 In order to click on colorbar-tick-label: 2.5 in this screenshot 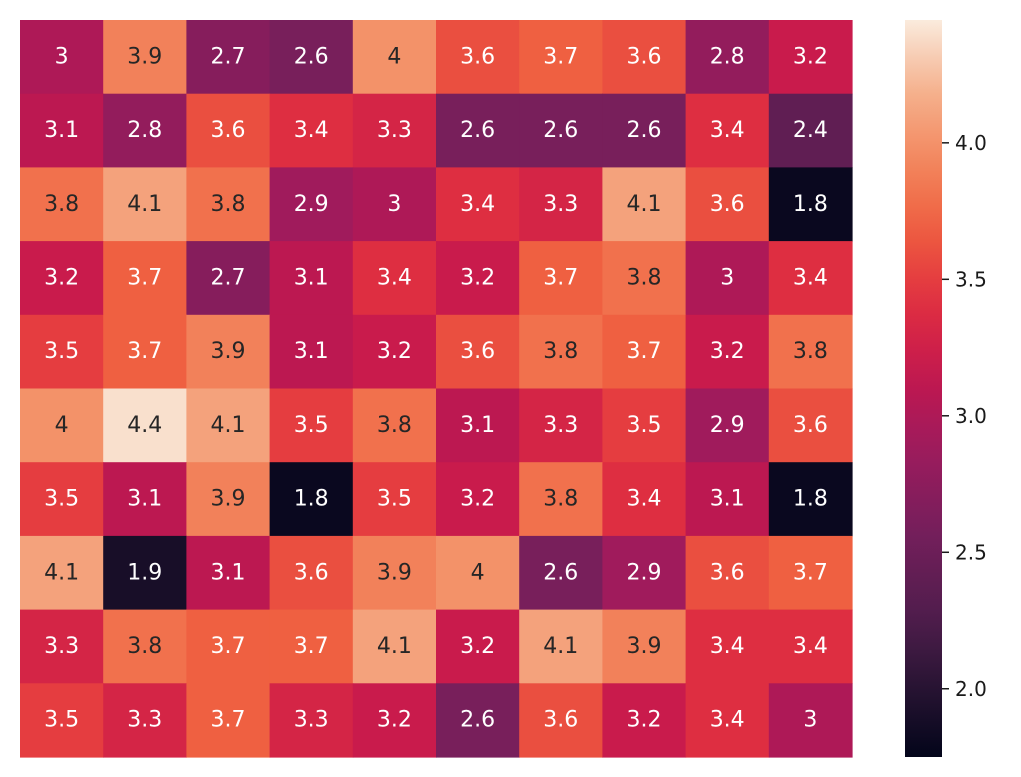, I will do `click(971, 552)`.